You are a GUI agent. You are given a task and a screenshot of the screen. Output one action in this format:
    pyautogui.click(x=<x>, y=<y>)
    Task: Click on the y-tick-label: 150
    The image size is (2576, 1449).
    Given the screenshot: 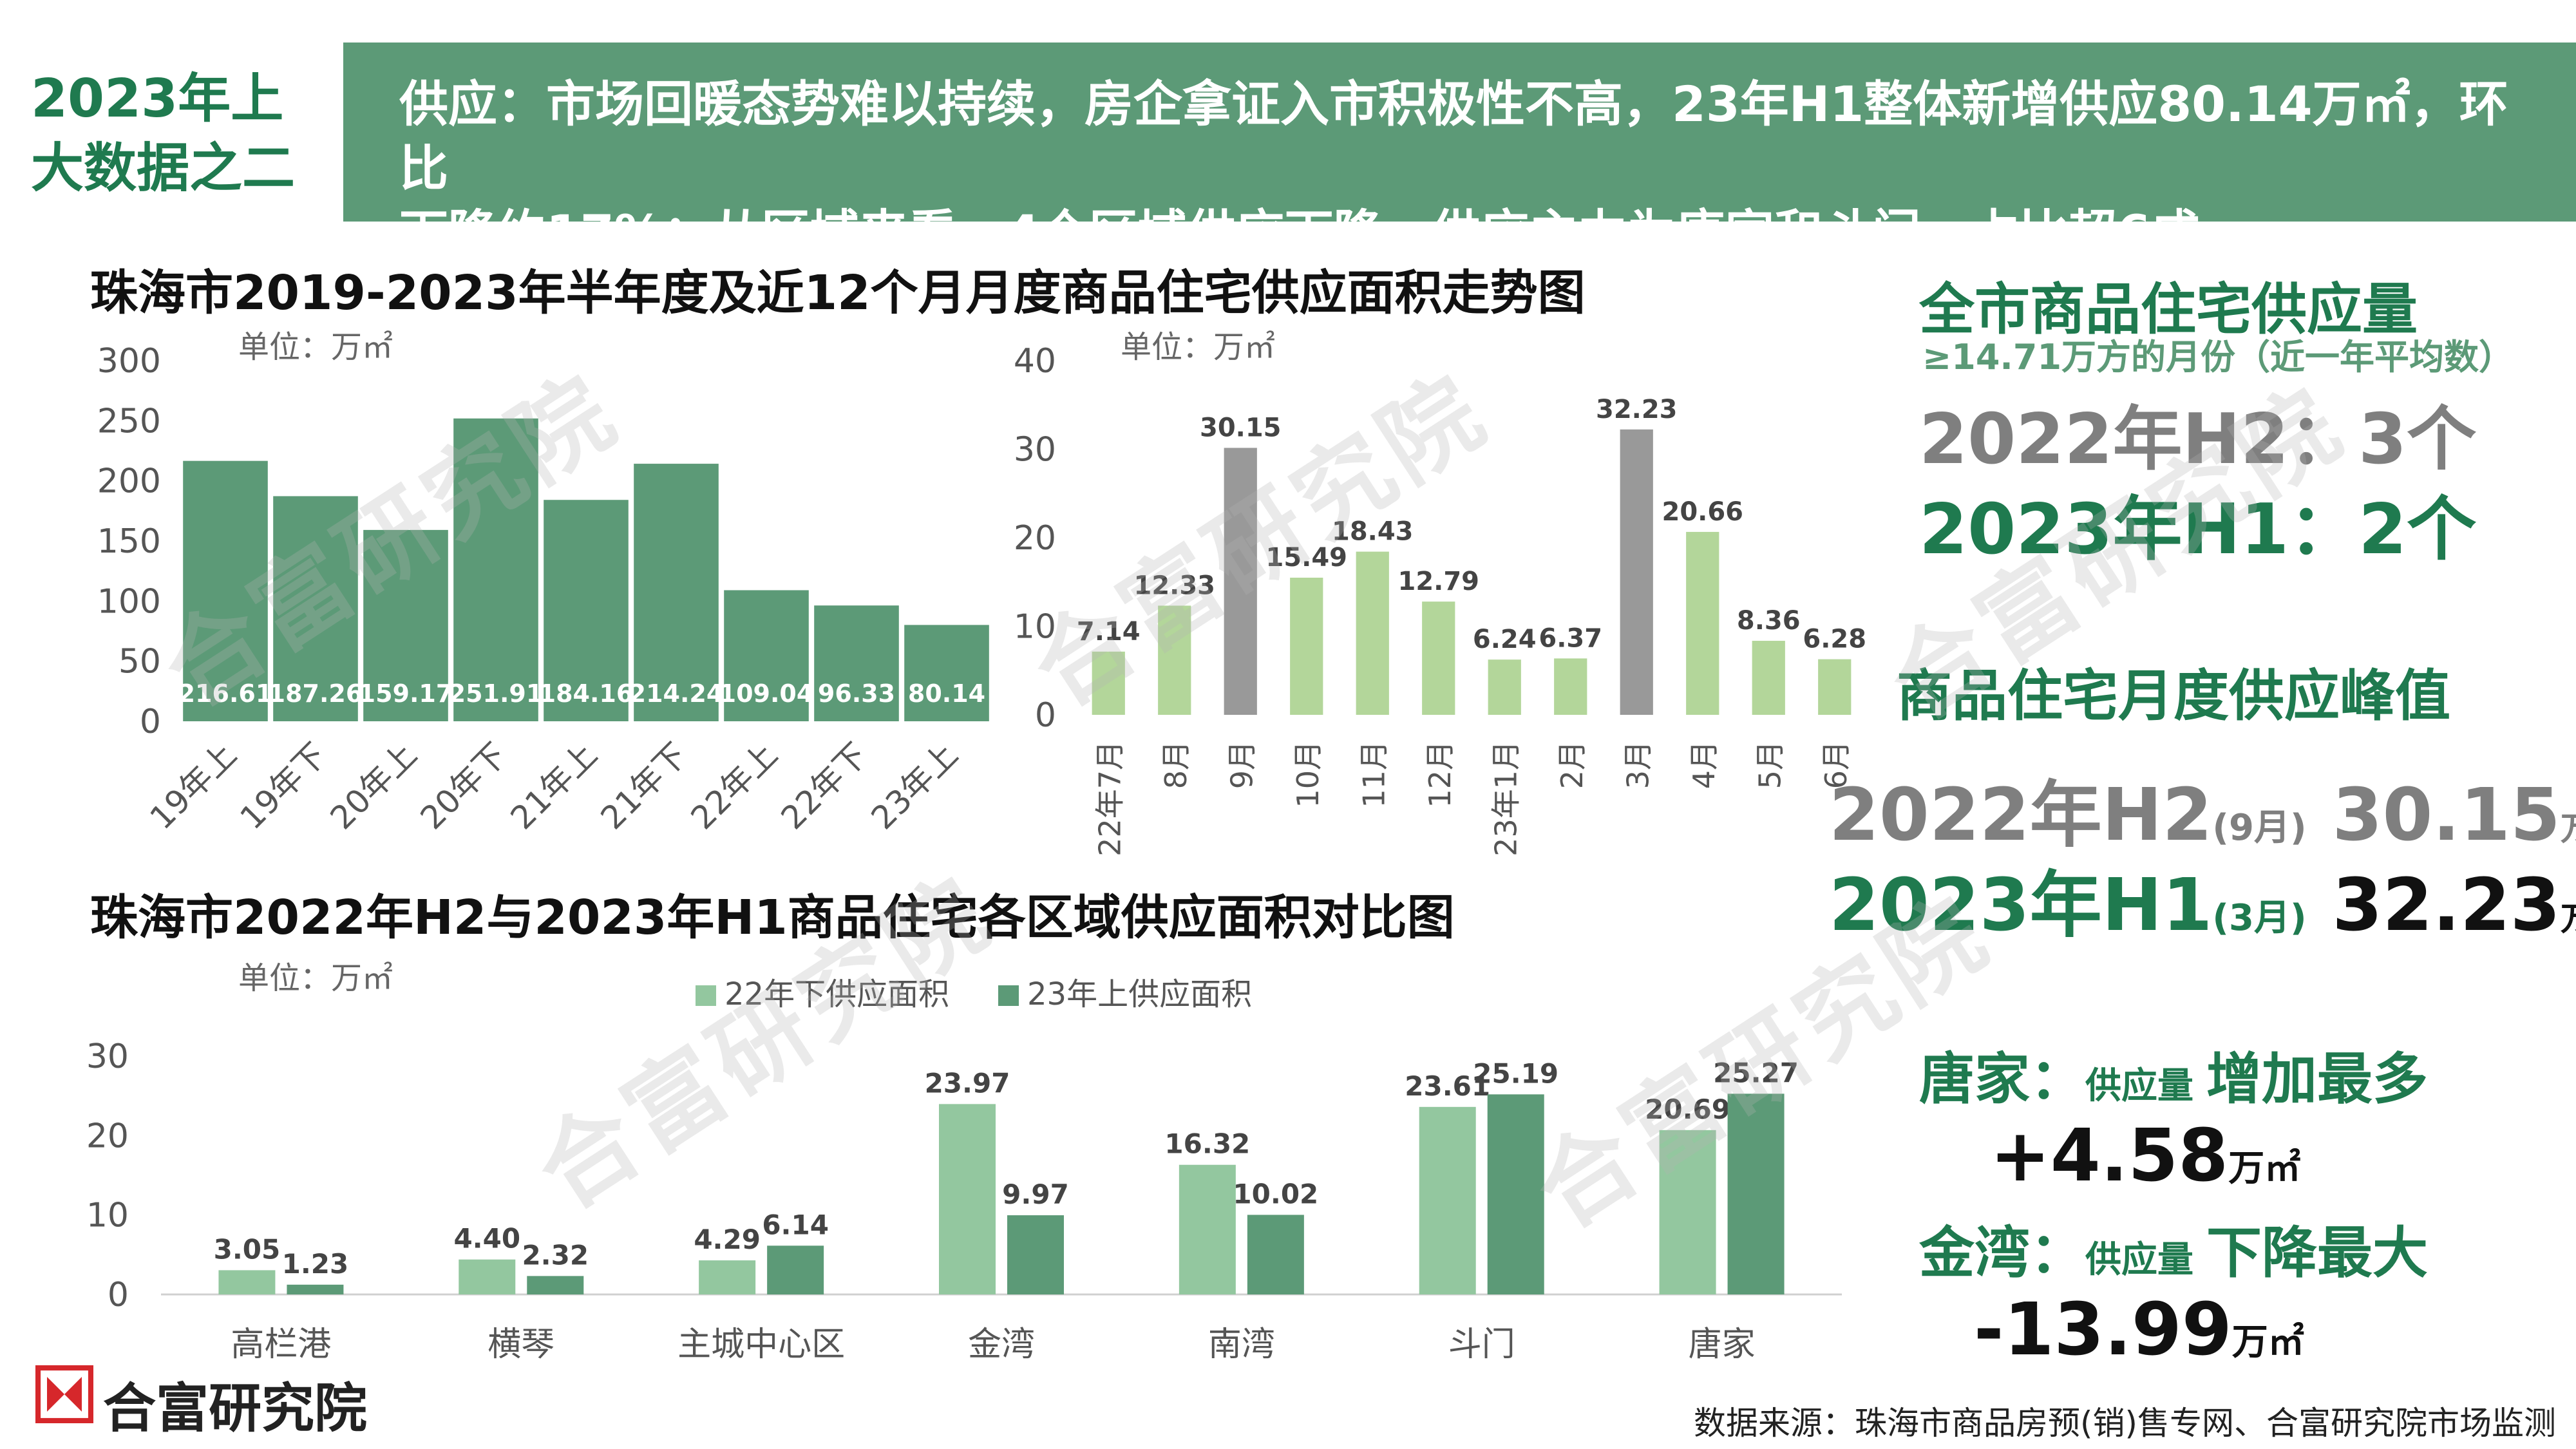 What is the action you would take?
    pyautogui.click(x=129, y=541)
    